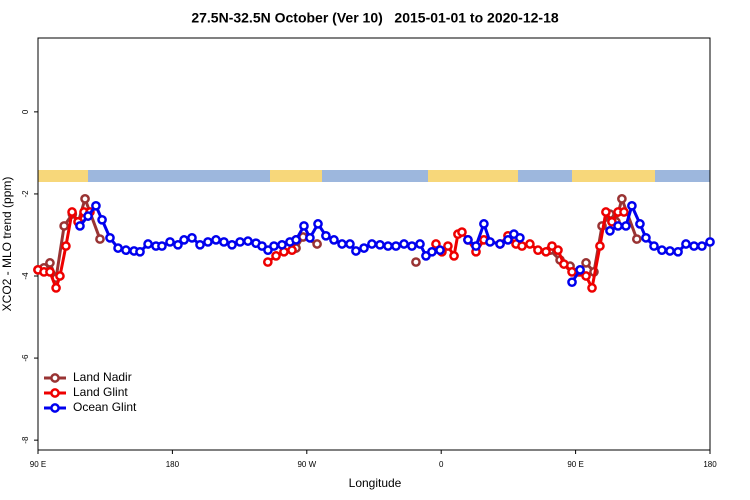 This screenshot has height=500, width=750. What do you see at coordinates (25, 194) in the screenshot?
I see `y-tick-label: -2` at bounding box center [25, 194].